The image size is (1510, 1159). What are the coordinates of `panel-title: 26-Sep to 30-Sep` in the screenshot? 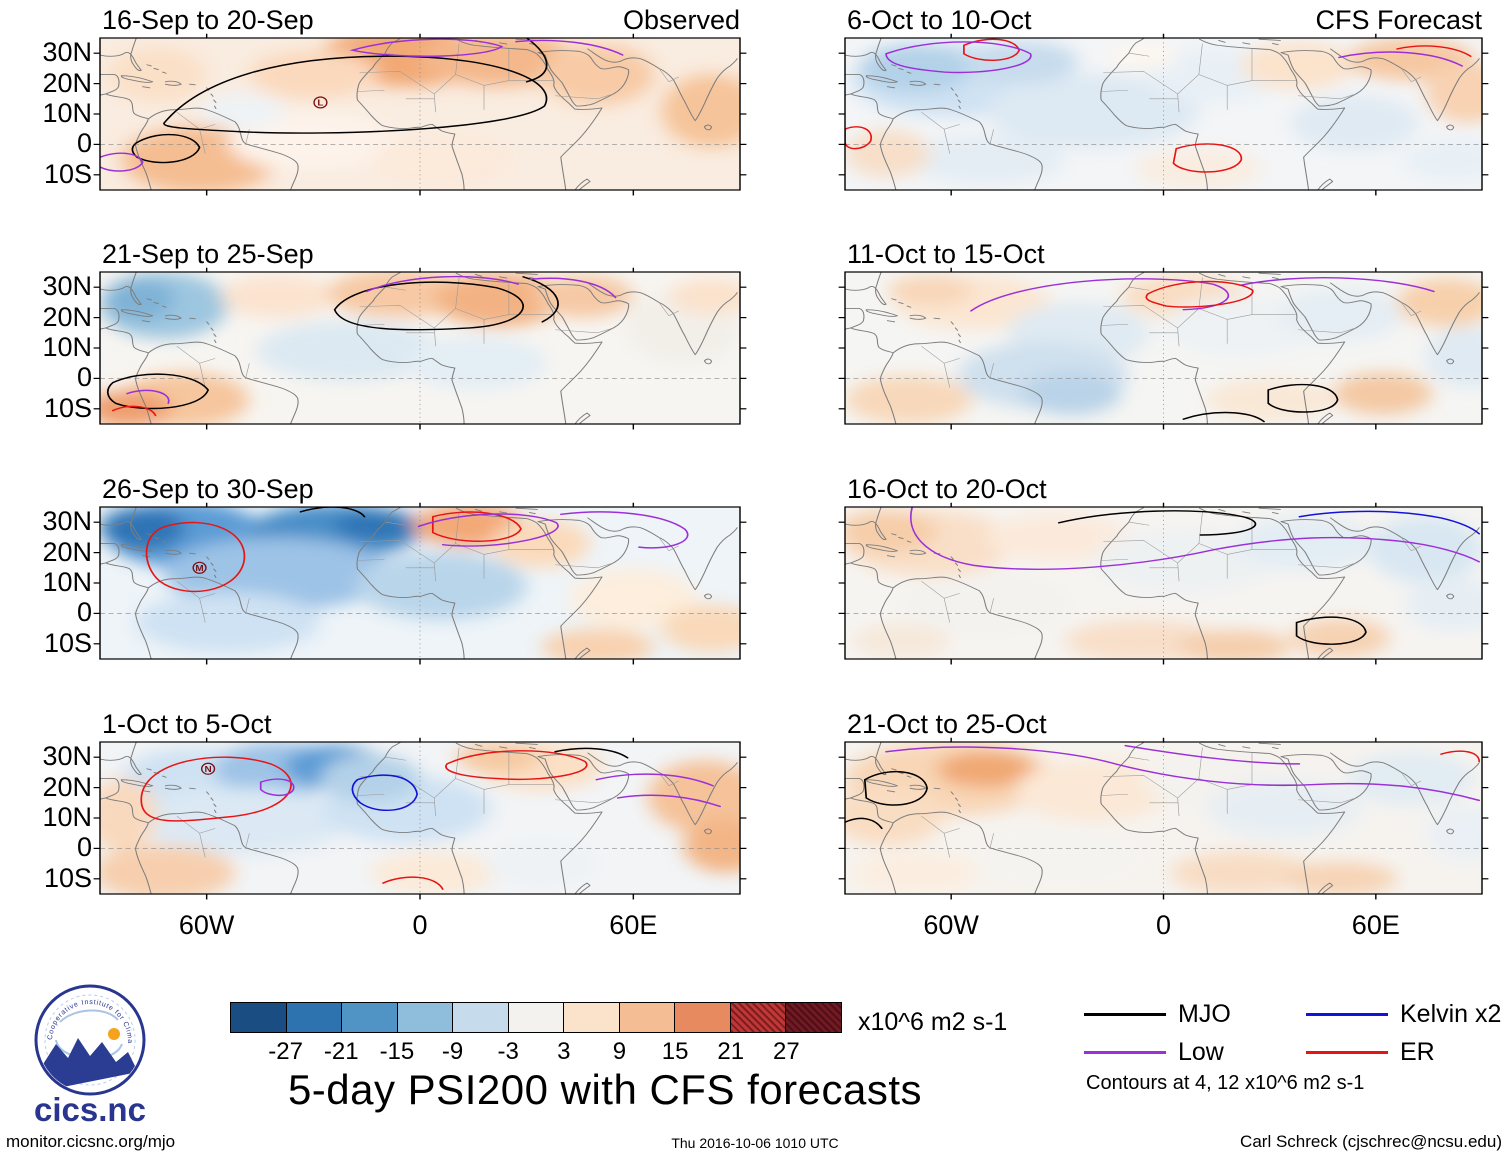 It's located at (208, 489).